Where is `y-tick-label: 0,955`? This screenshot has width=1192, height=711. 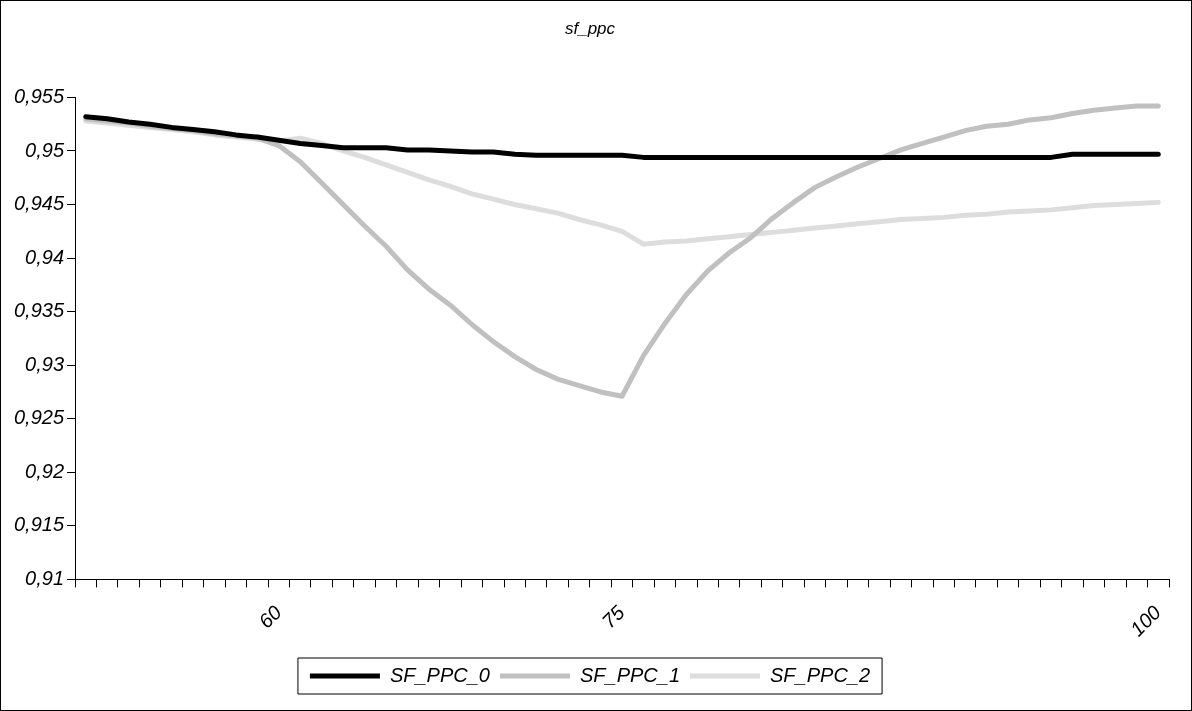 y-tick-label: 0,955 is located at coordinates (39, 95).